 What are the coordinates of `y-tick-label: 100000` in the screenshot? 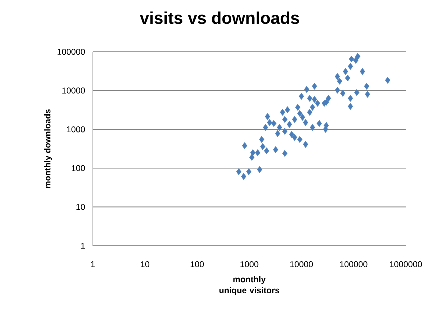 It's located at (72, 52).